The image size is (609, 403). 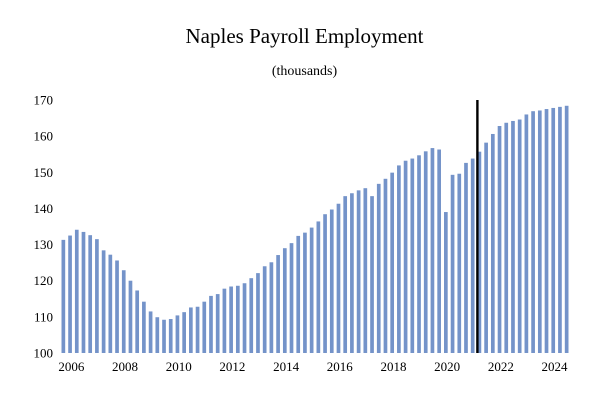 What do you see at coordinates (44, 208) in the screenshot?
I see `y-tick-label: 140` at bounding box center [44, 208].